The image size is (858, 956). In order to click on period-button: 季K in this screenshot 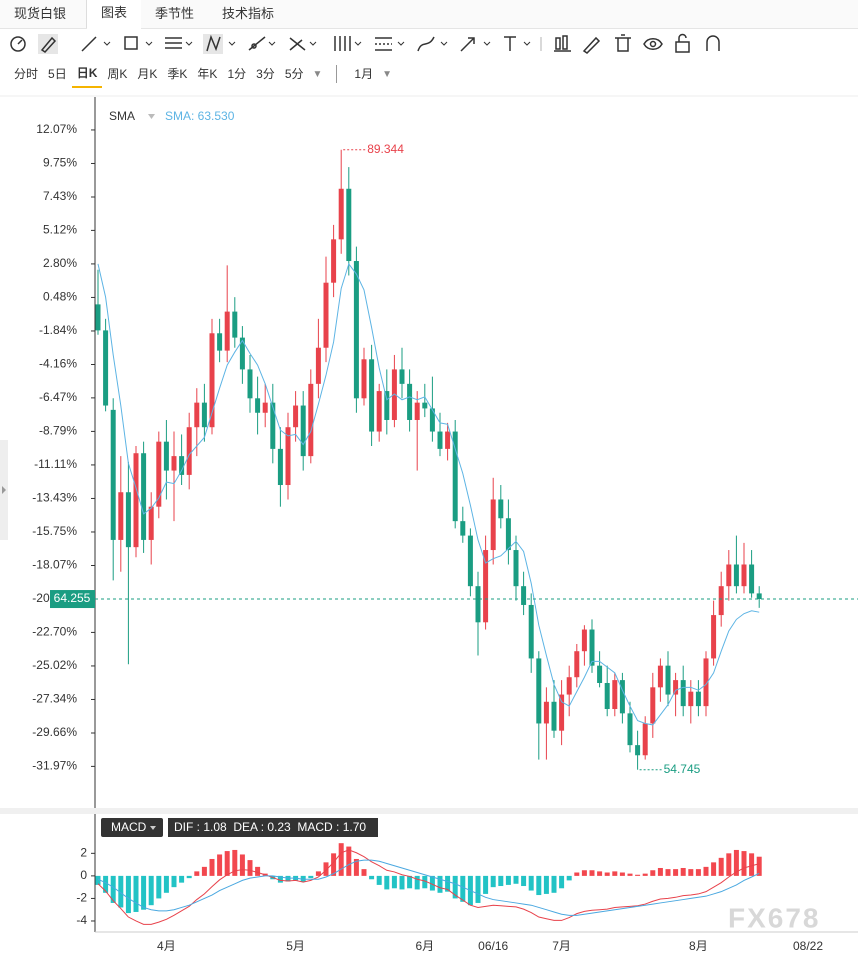, I will do `click(177, 74)`.